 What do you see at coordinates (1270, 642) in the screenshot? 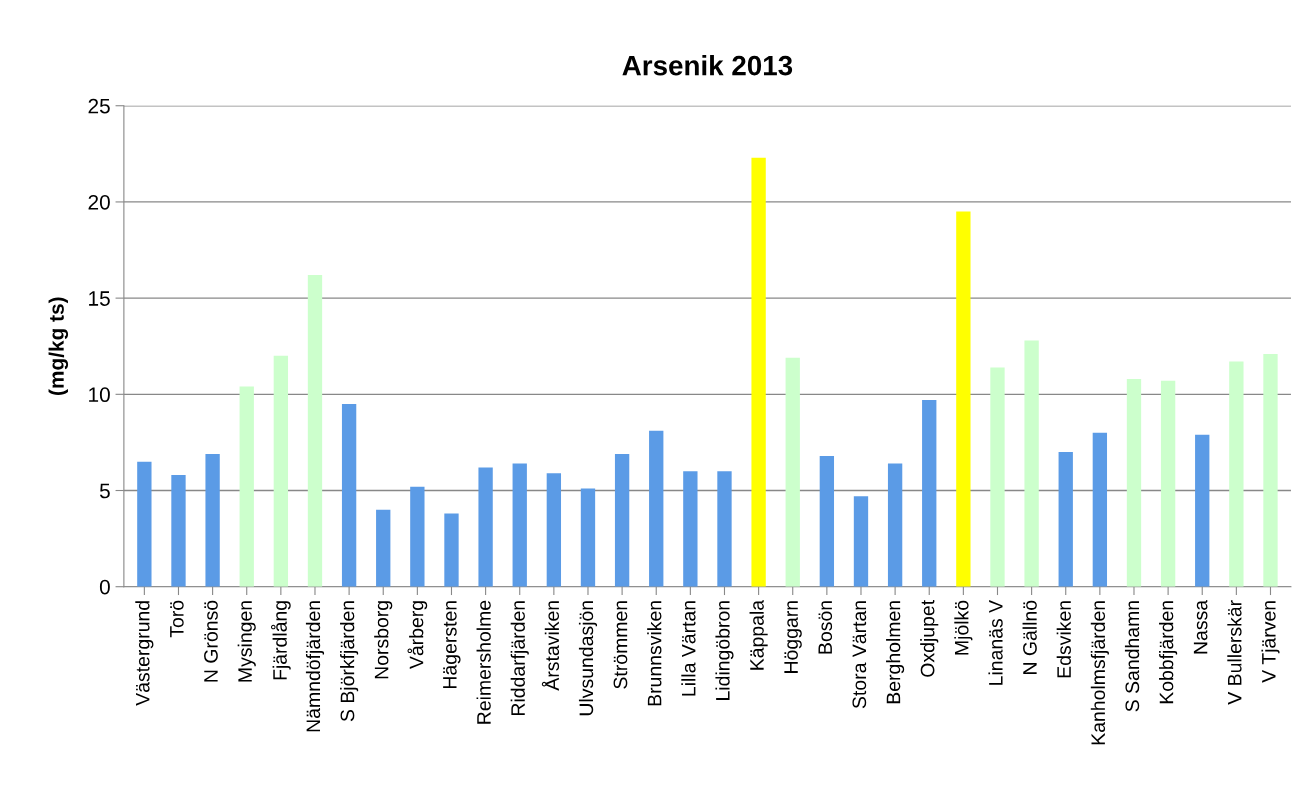
I see `x-tick-label: V Tjärven` at bounding box center [1270, 642].